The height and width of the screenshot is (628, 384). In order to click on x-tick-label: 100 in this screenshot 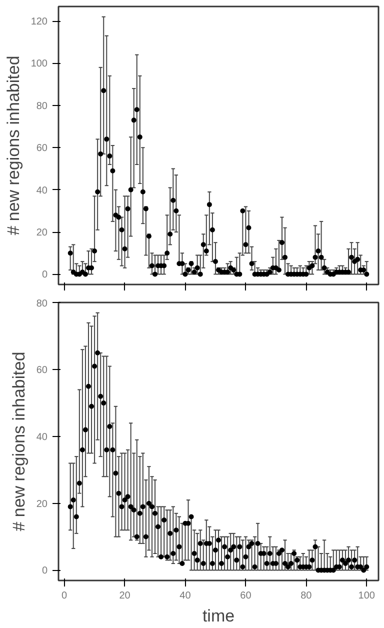, I will do `click(367, 596)`.